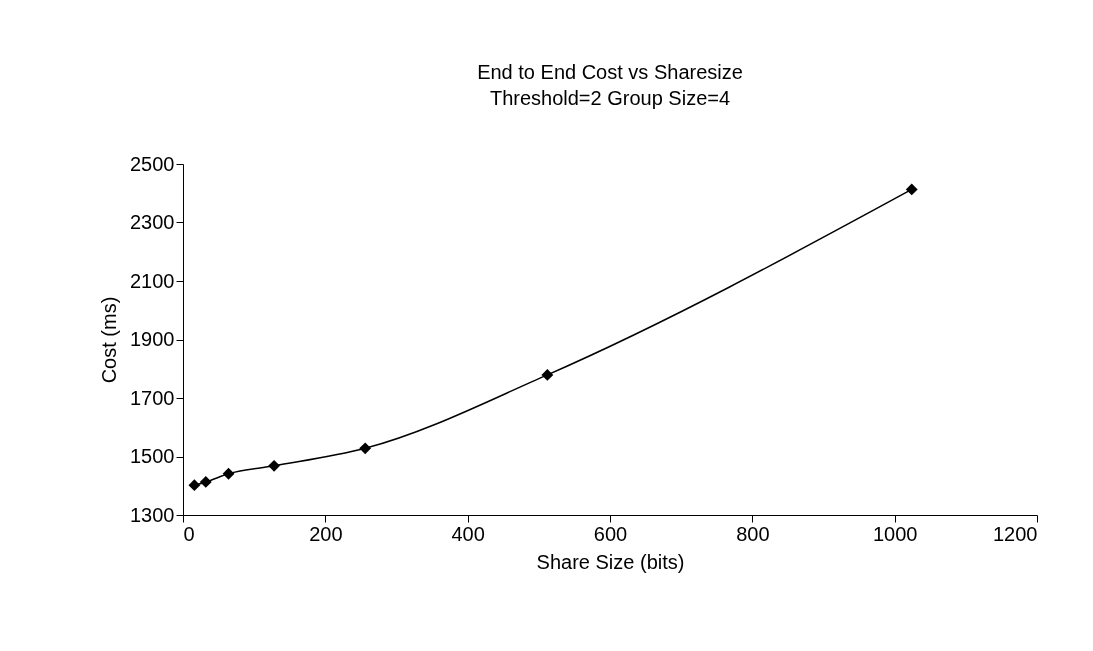 The height and width of the screenshot is (651, 1093). I want to click on y-tick-label: 2500, so click(152, 163).